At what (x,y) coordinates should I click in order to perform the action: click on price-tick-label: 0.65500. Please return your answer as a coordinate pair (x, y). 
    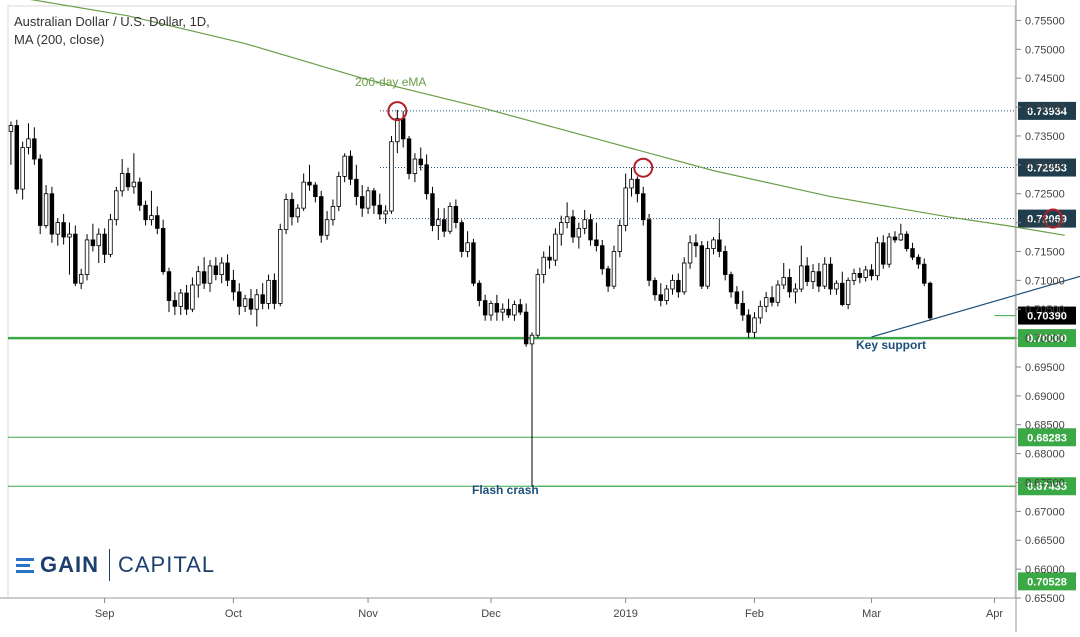
    Looking at the image, I should click on (1045, 599).